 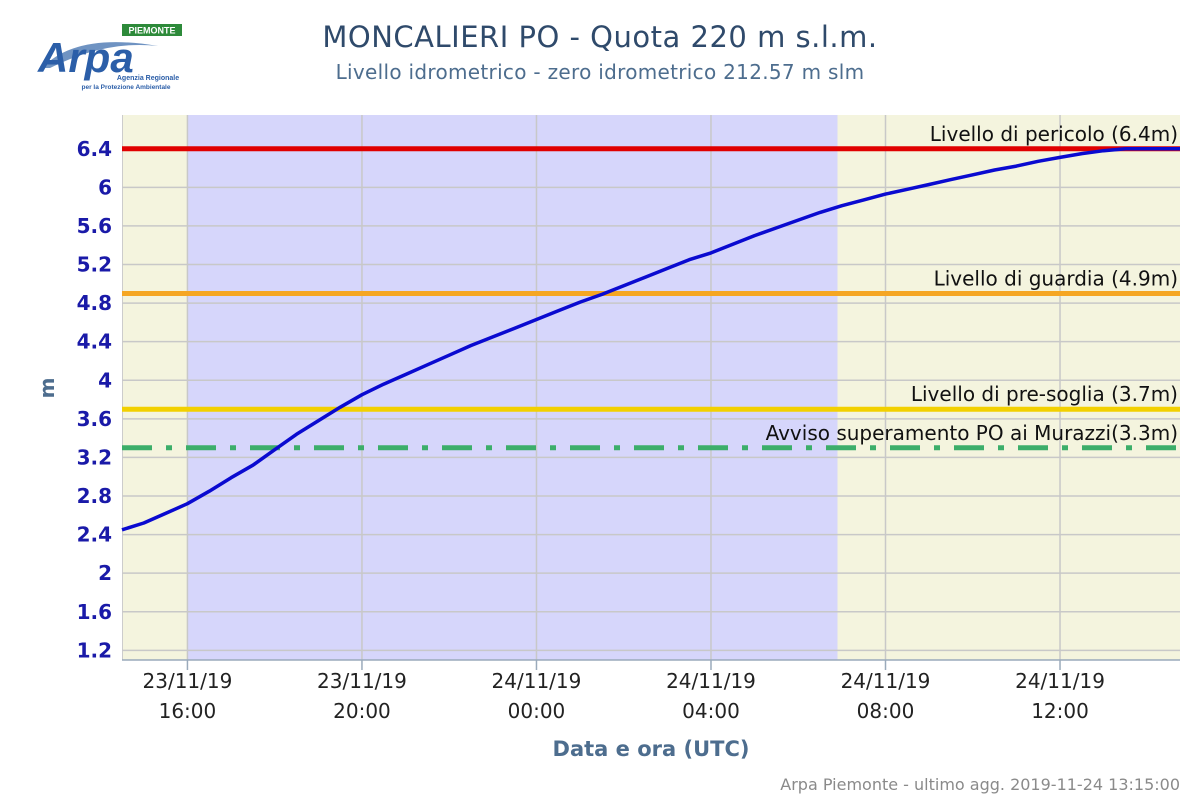 What do you see at coordinates (1060, 681) in the screenshot?
I see `x-tick-date-5: 24/11/19` at bounding box center [1060, 681].